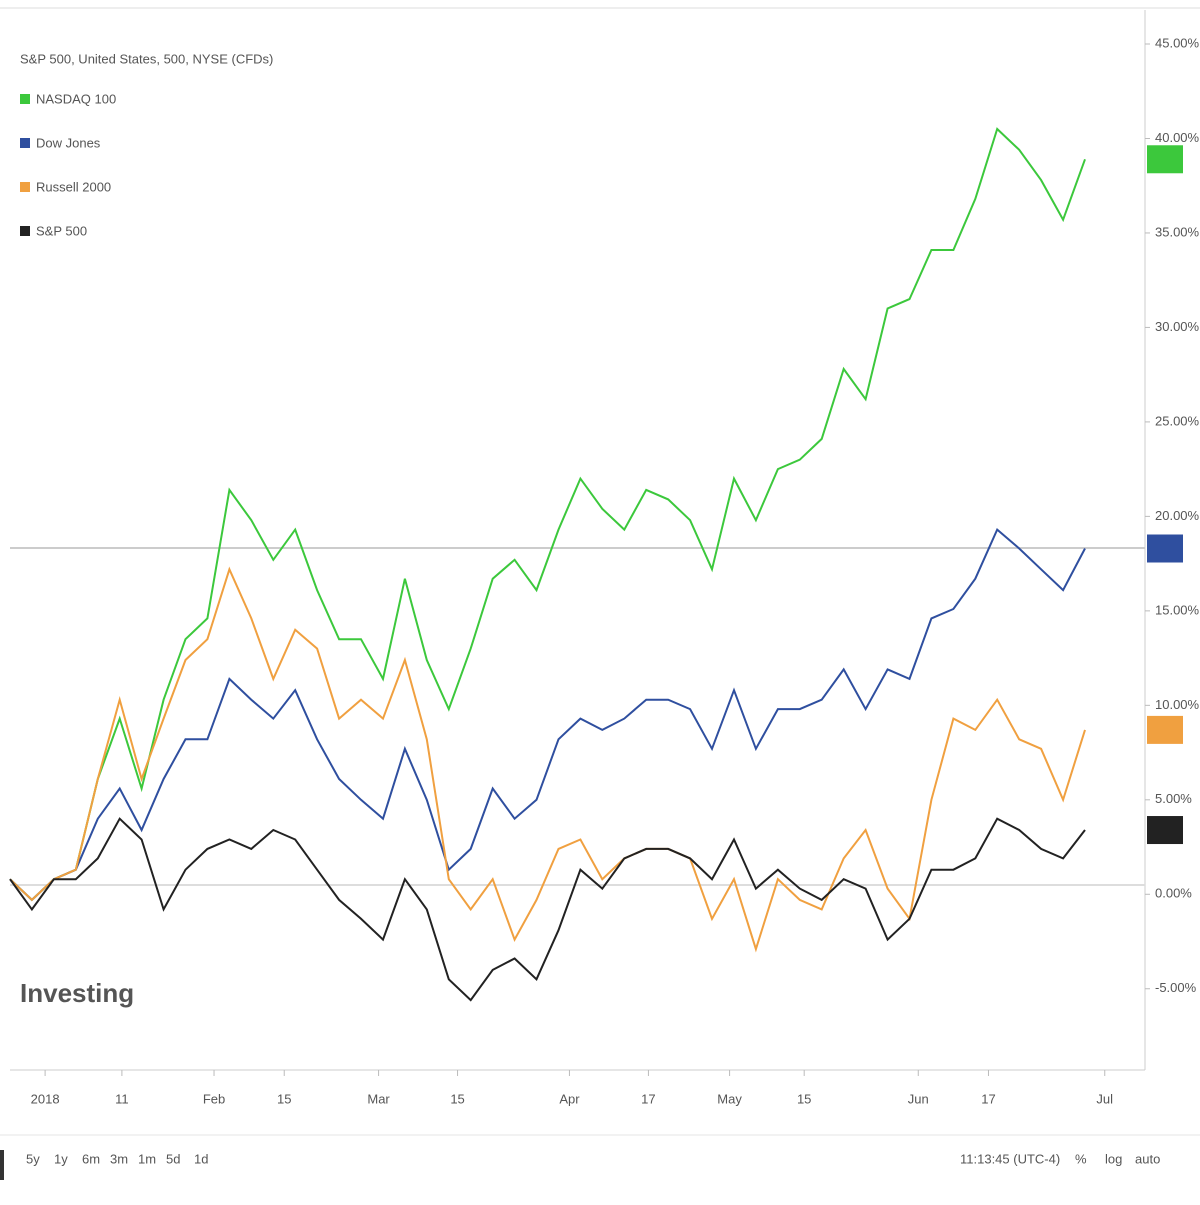 This screenshot has width=1200, height=1205. Describe the element at coordinates (1177, 515) in the screenshot. I see `y-tick-label: 20.00%` at that location.